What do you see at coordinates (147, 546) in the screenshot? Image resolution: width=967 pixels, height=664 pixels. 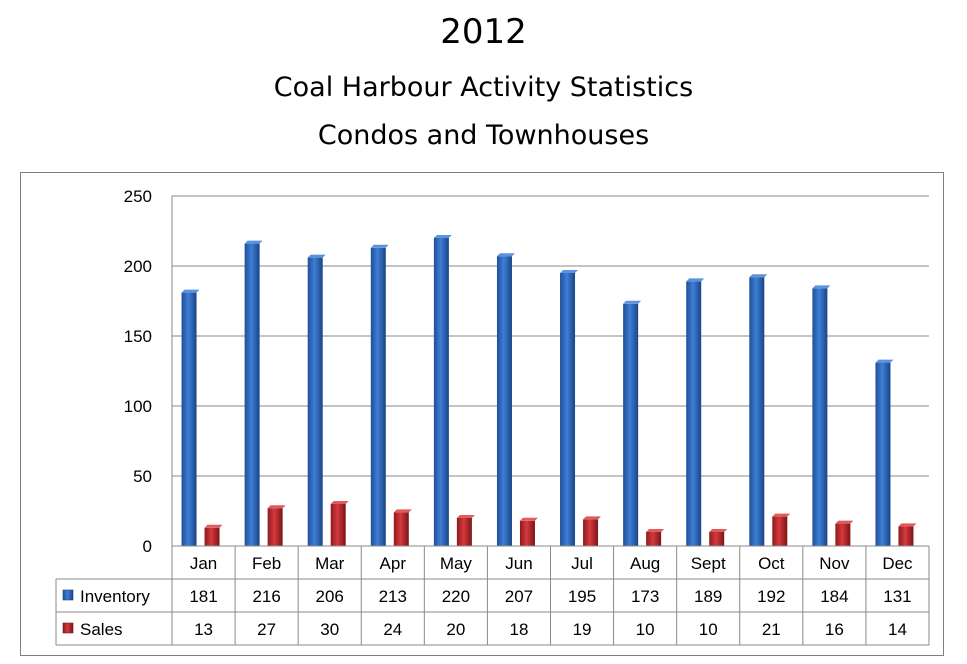 I see `y-tick-label: 0` at bounding box center [147, 546].